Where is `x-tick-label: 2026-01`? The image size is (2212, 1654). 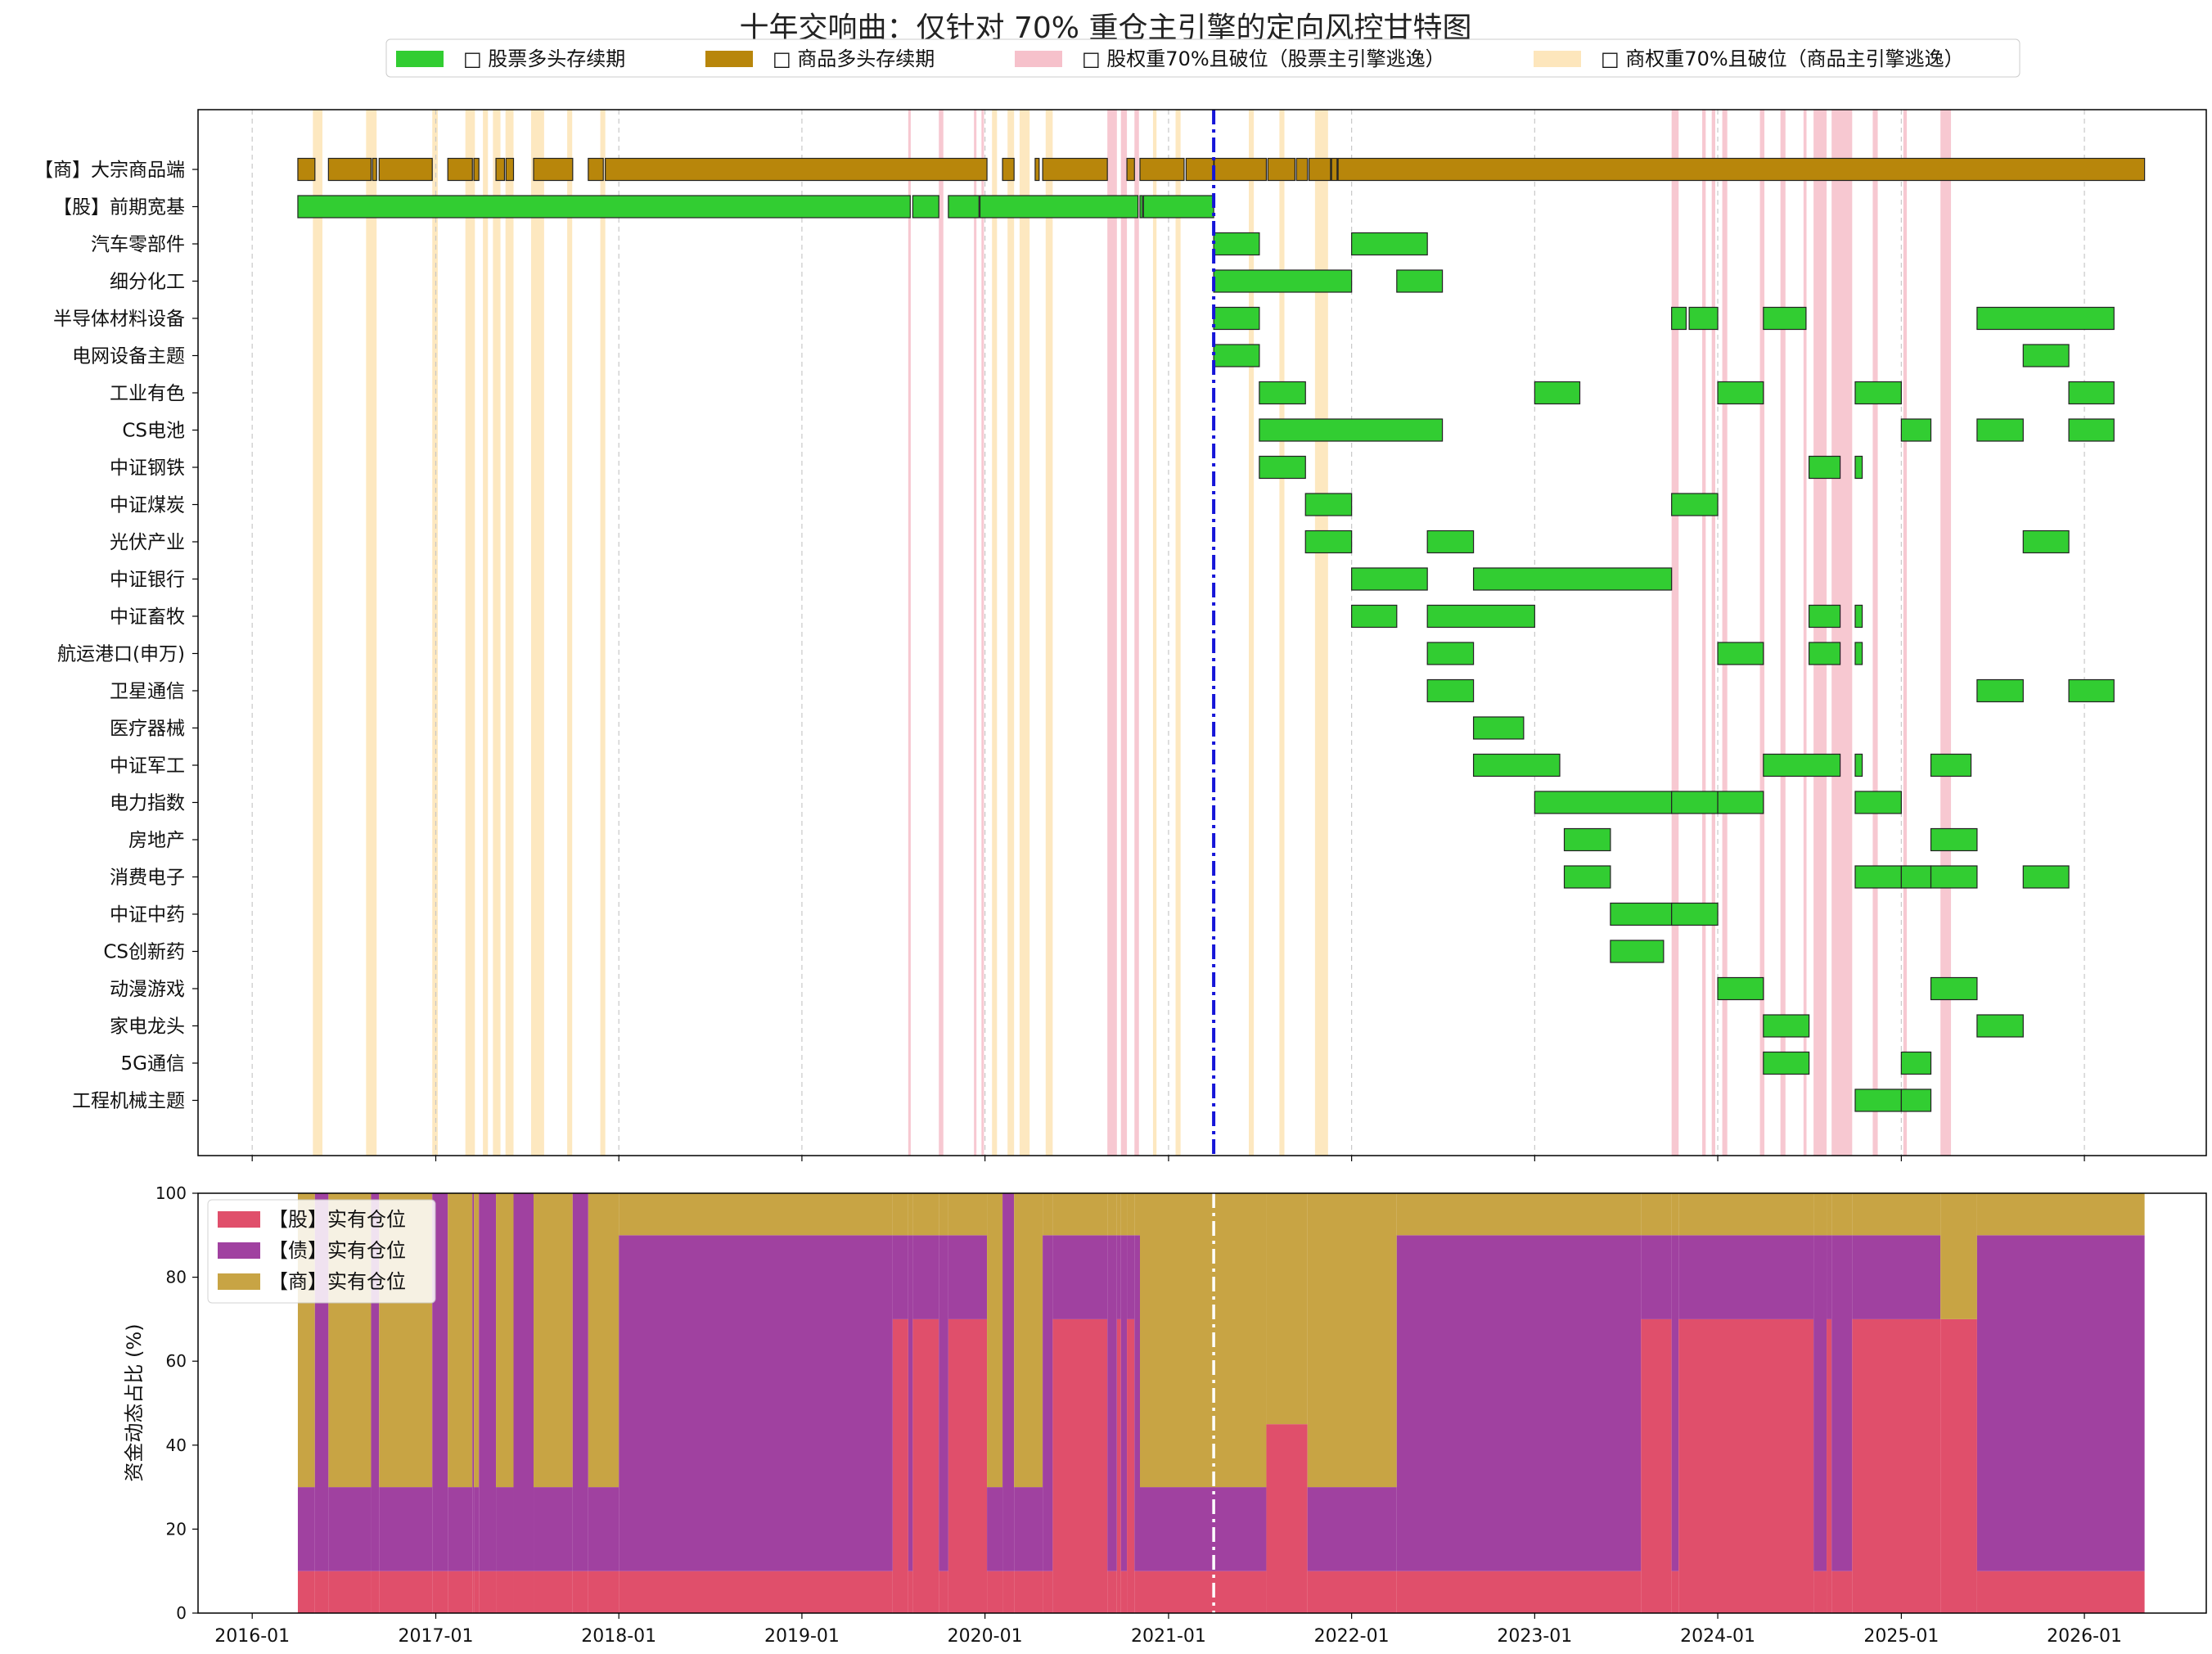 x-tick-label: 2026-01 is located at coordinates (2084, 1636).